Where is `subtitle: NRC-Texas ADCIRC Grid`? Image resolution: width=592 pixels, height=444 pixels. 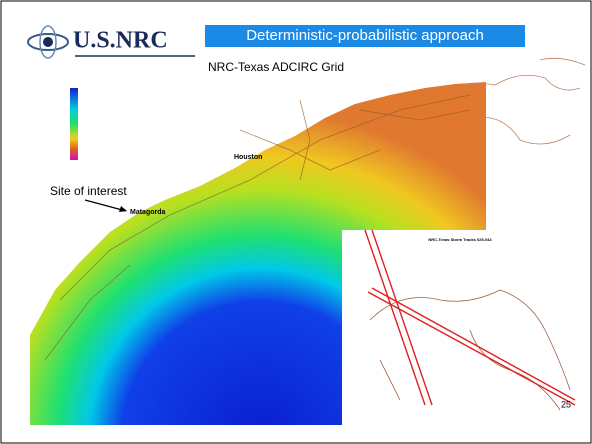 subtitle: NRC-Texas ADCIRC Grid is located at coordinates (276, 67).